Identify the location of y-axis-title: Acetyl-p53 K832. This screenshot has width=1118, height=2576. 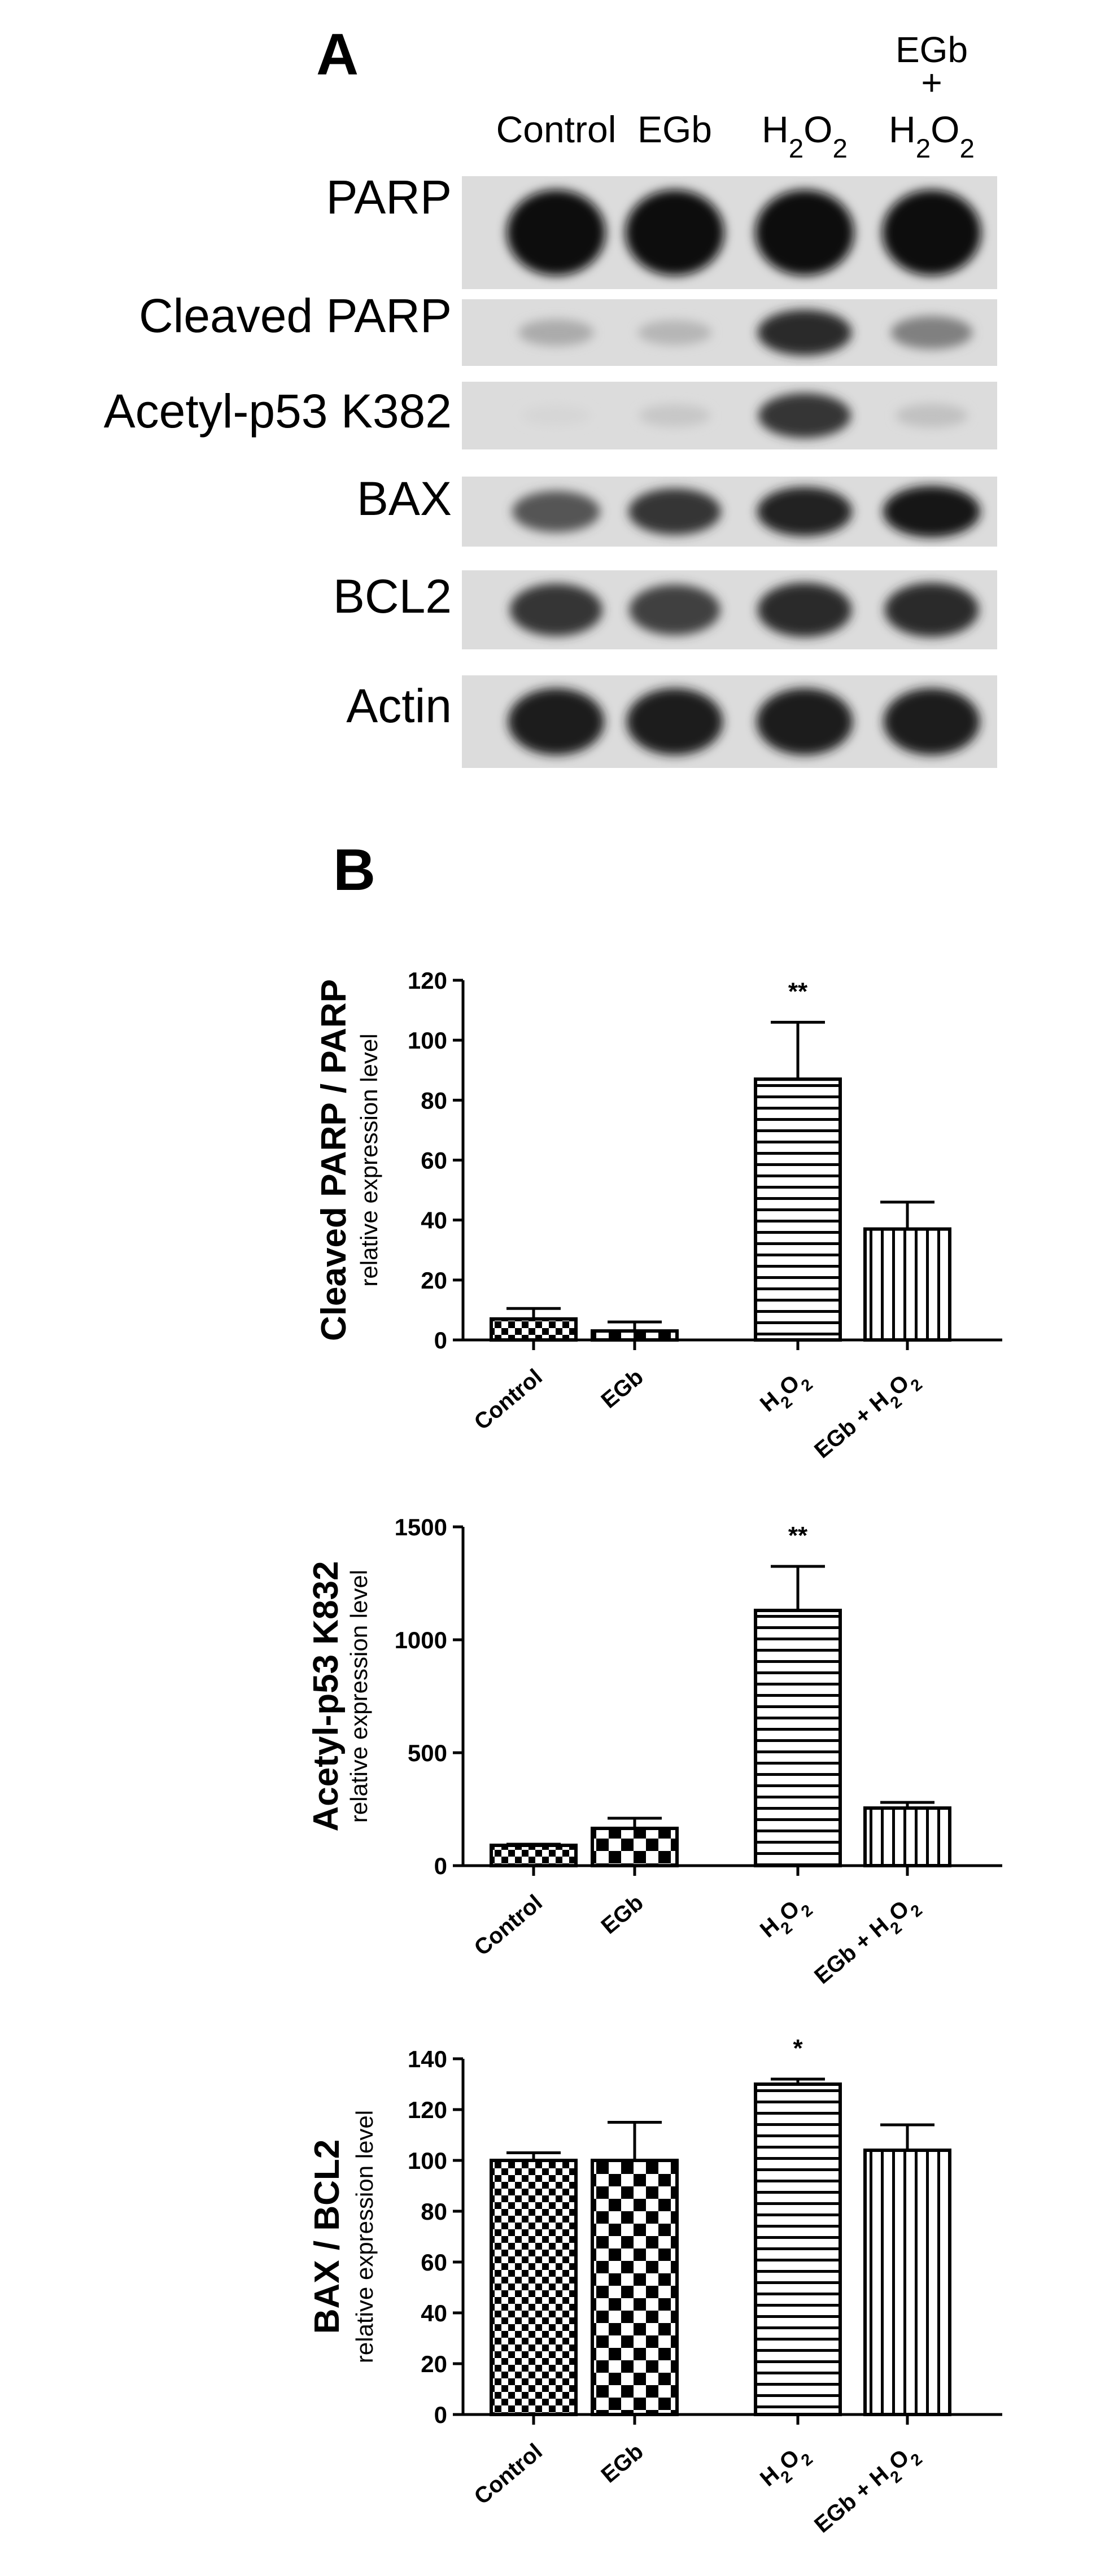
(326, 1696).